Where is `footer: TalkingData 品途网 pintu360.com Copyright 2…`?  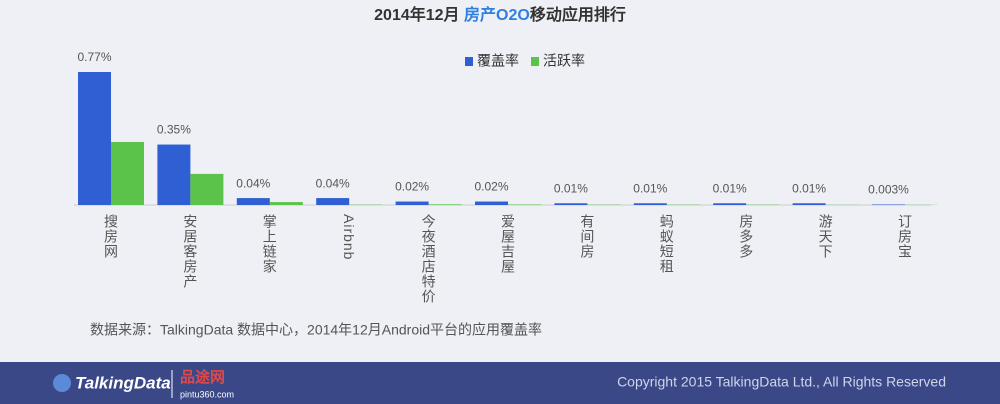 footer: TalkingData 品途网 pintu360.com Copyright 2… is located at coordinates (500, 383).